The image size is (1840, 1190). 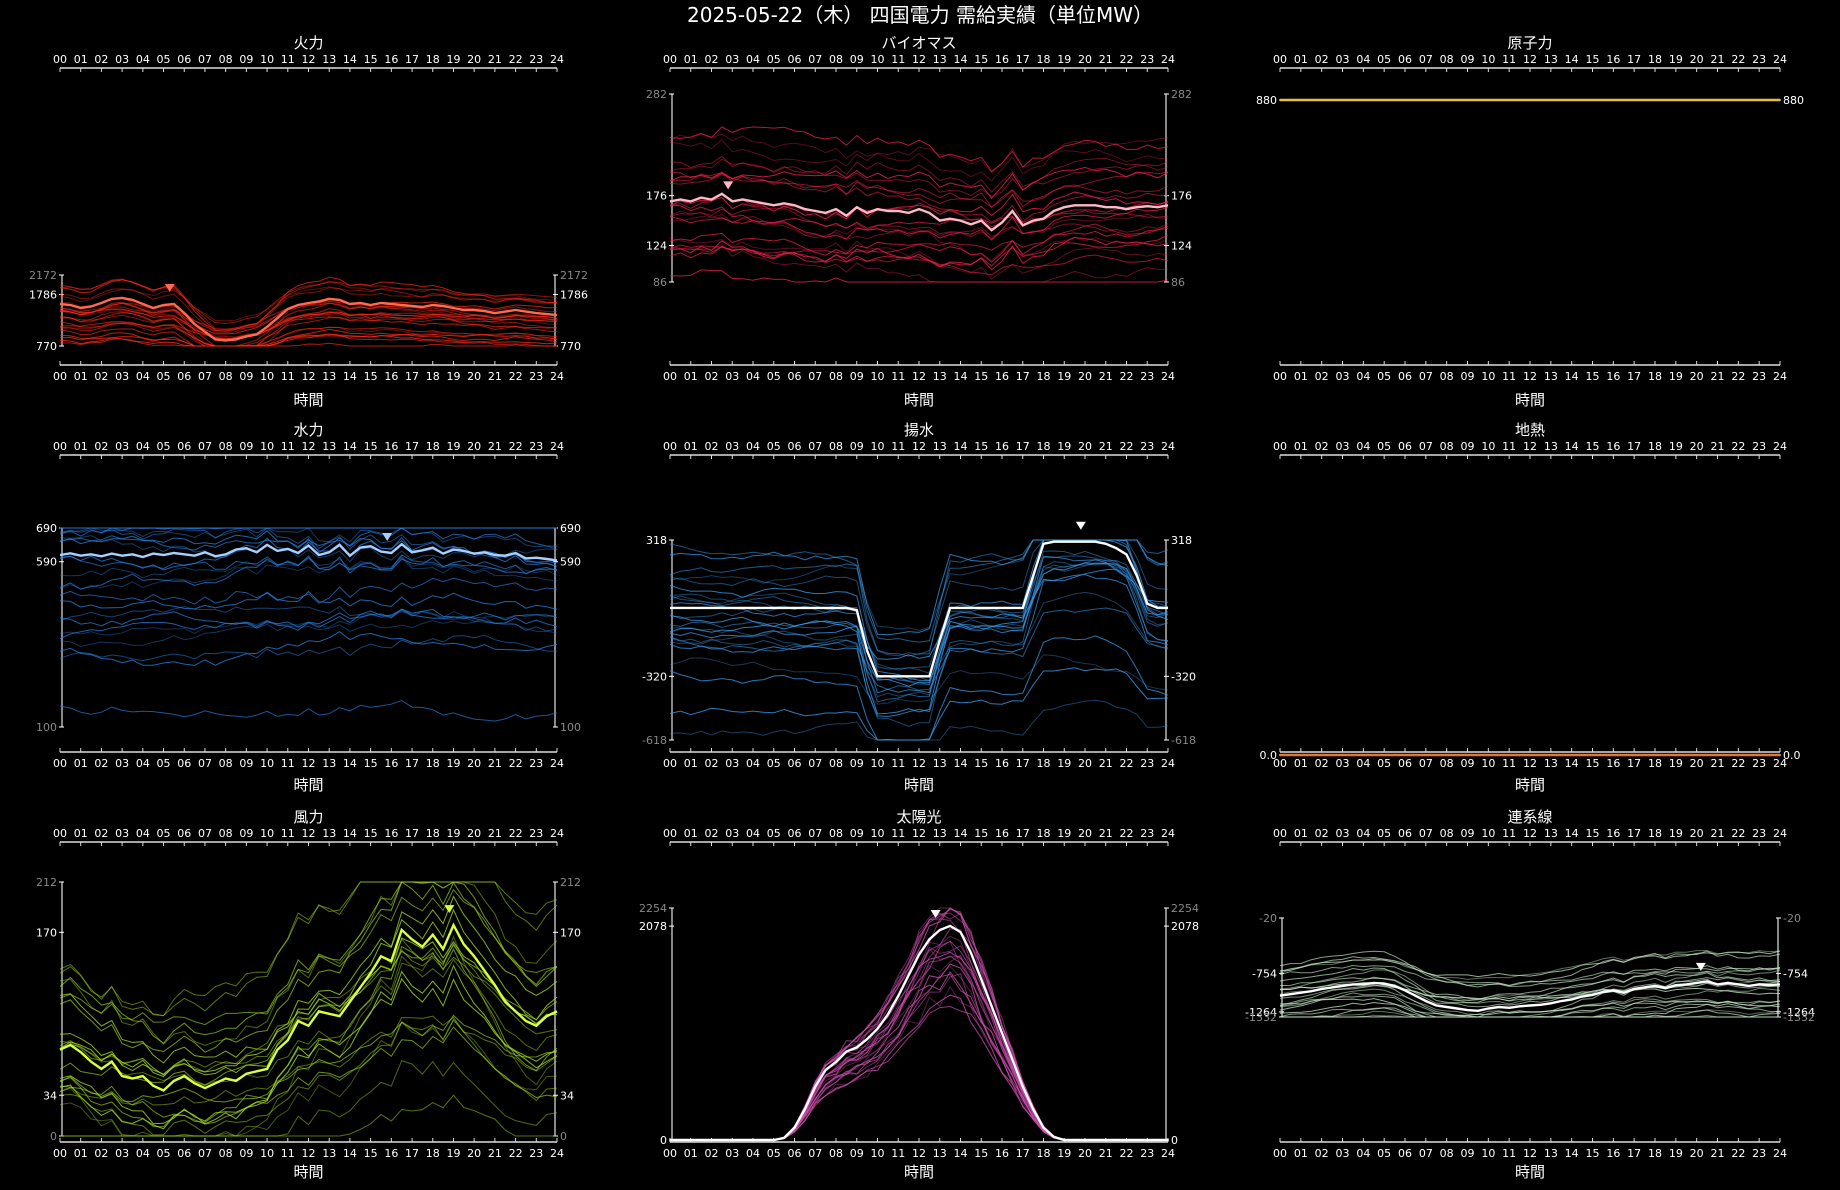 I want to click on hour-tick-label: 20, so click(x=1085, y=1153).